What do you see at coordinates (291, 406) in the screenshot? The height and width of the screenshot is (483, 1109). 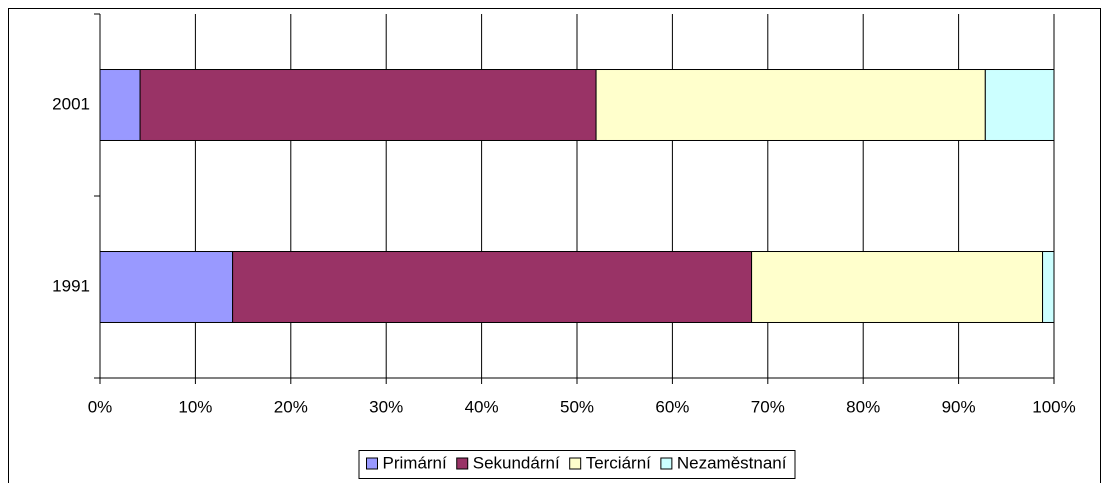 I see `x-tick-label: 20%` at bounding box center [291, 406].